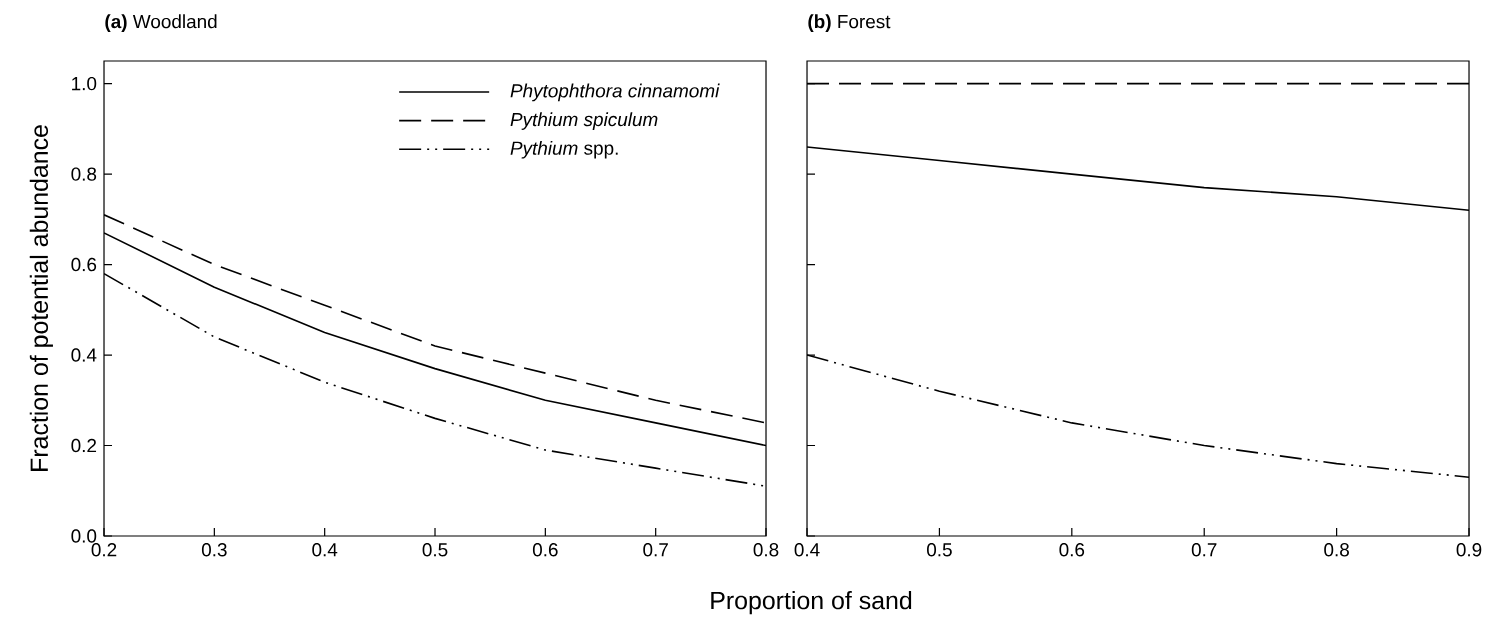  I want to click on y-tick-label: 0.6, so click(84, 264).